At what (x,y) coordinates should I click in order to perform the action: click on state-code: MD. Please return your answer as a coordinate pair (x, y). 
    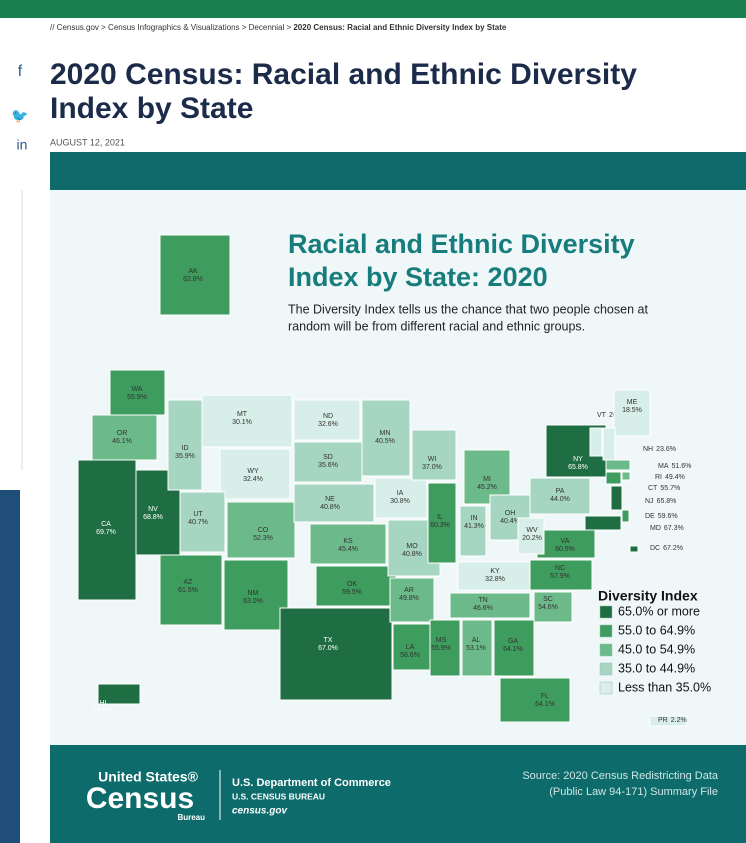
    Looking at the image, I should click on (655, 528).